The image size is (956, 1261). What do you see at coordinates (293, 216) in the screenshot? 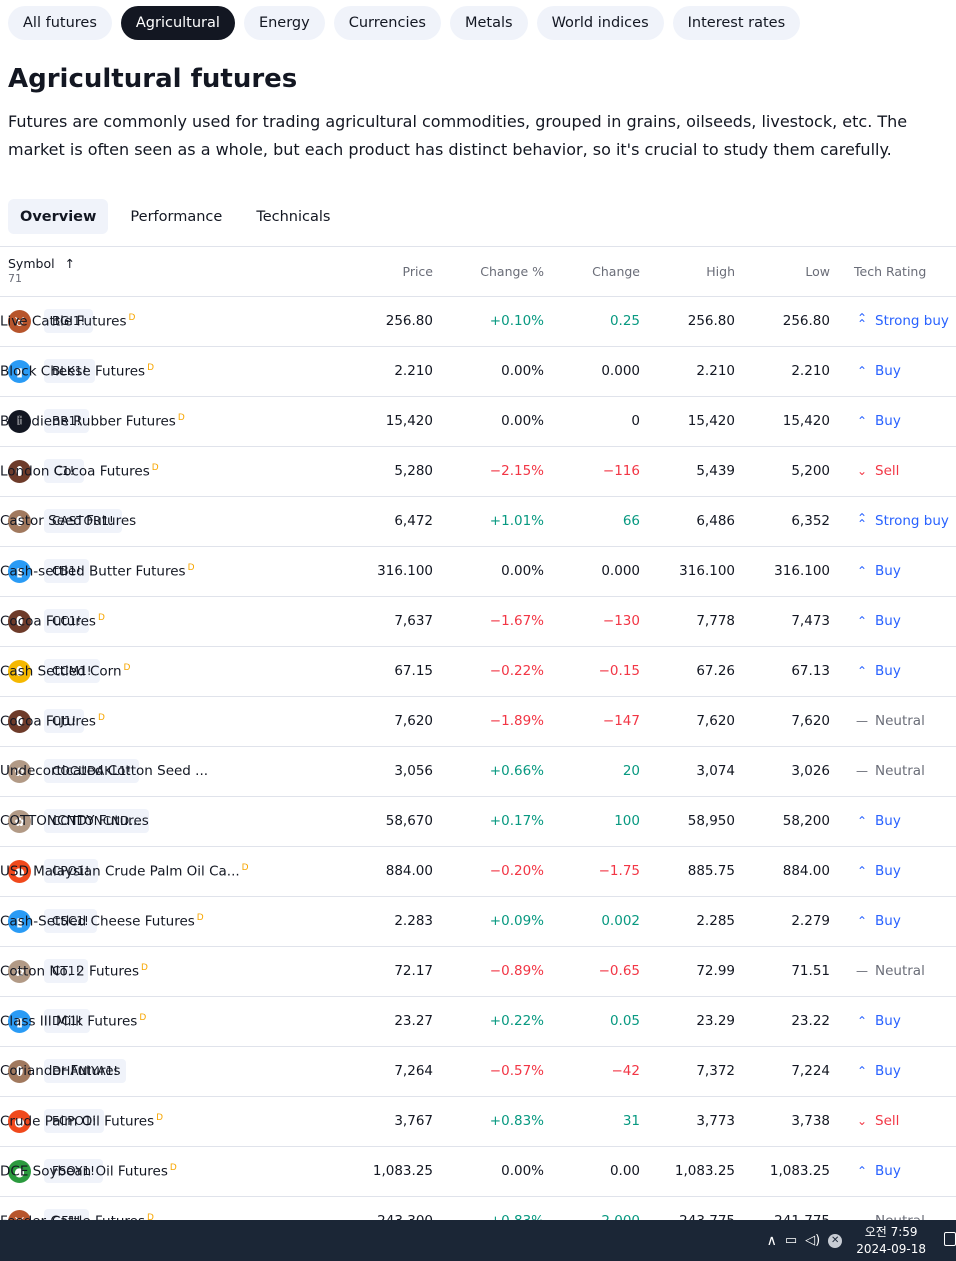
I see `tab-technicals: Technicals` at bounding box center [293, 216].